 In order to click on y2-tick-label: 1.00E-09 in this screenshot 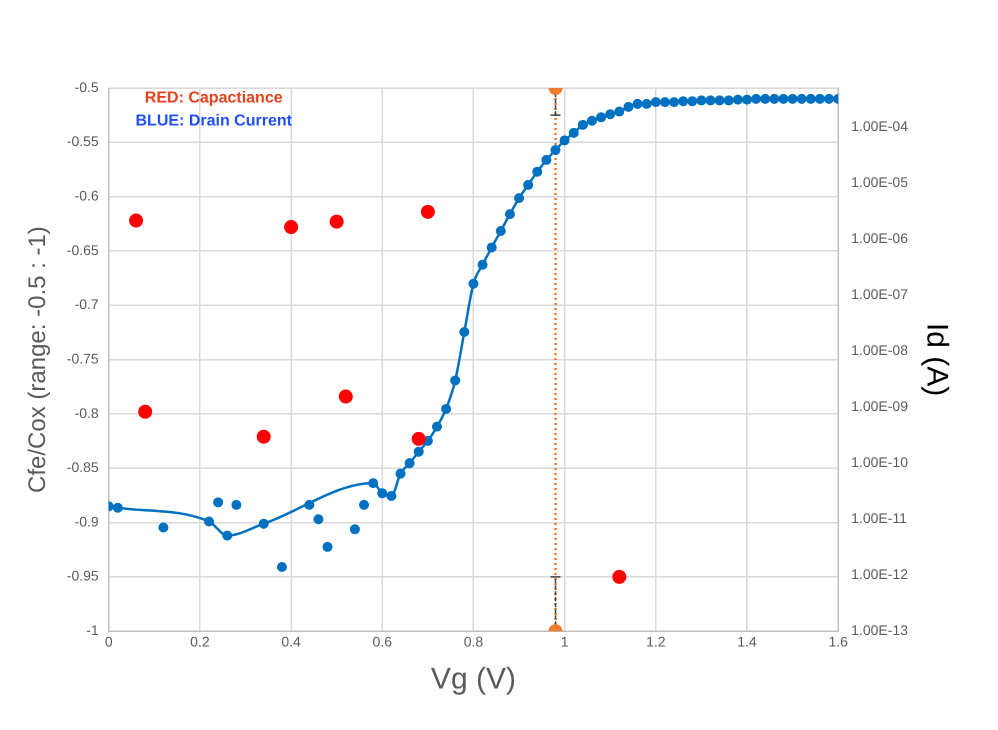, I will do `click(879, 406)`.